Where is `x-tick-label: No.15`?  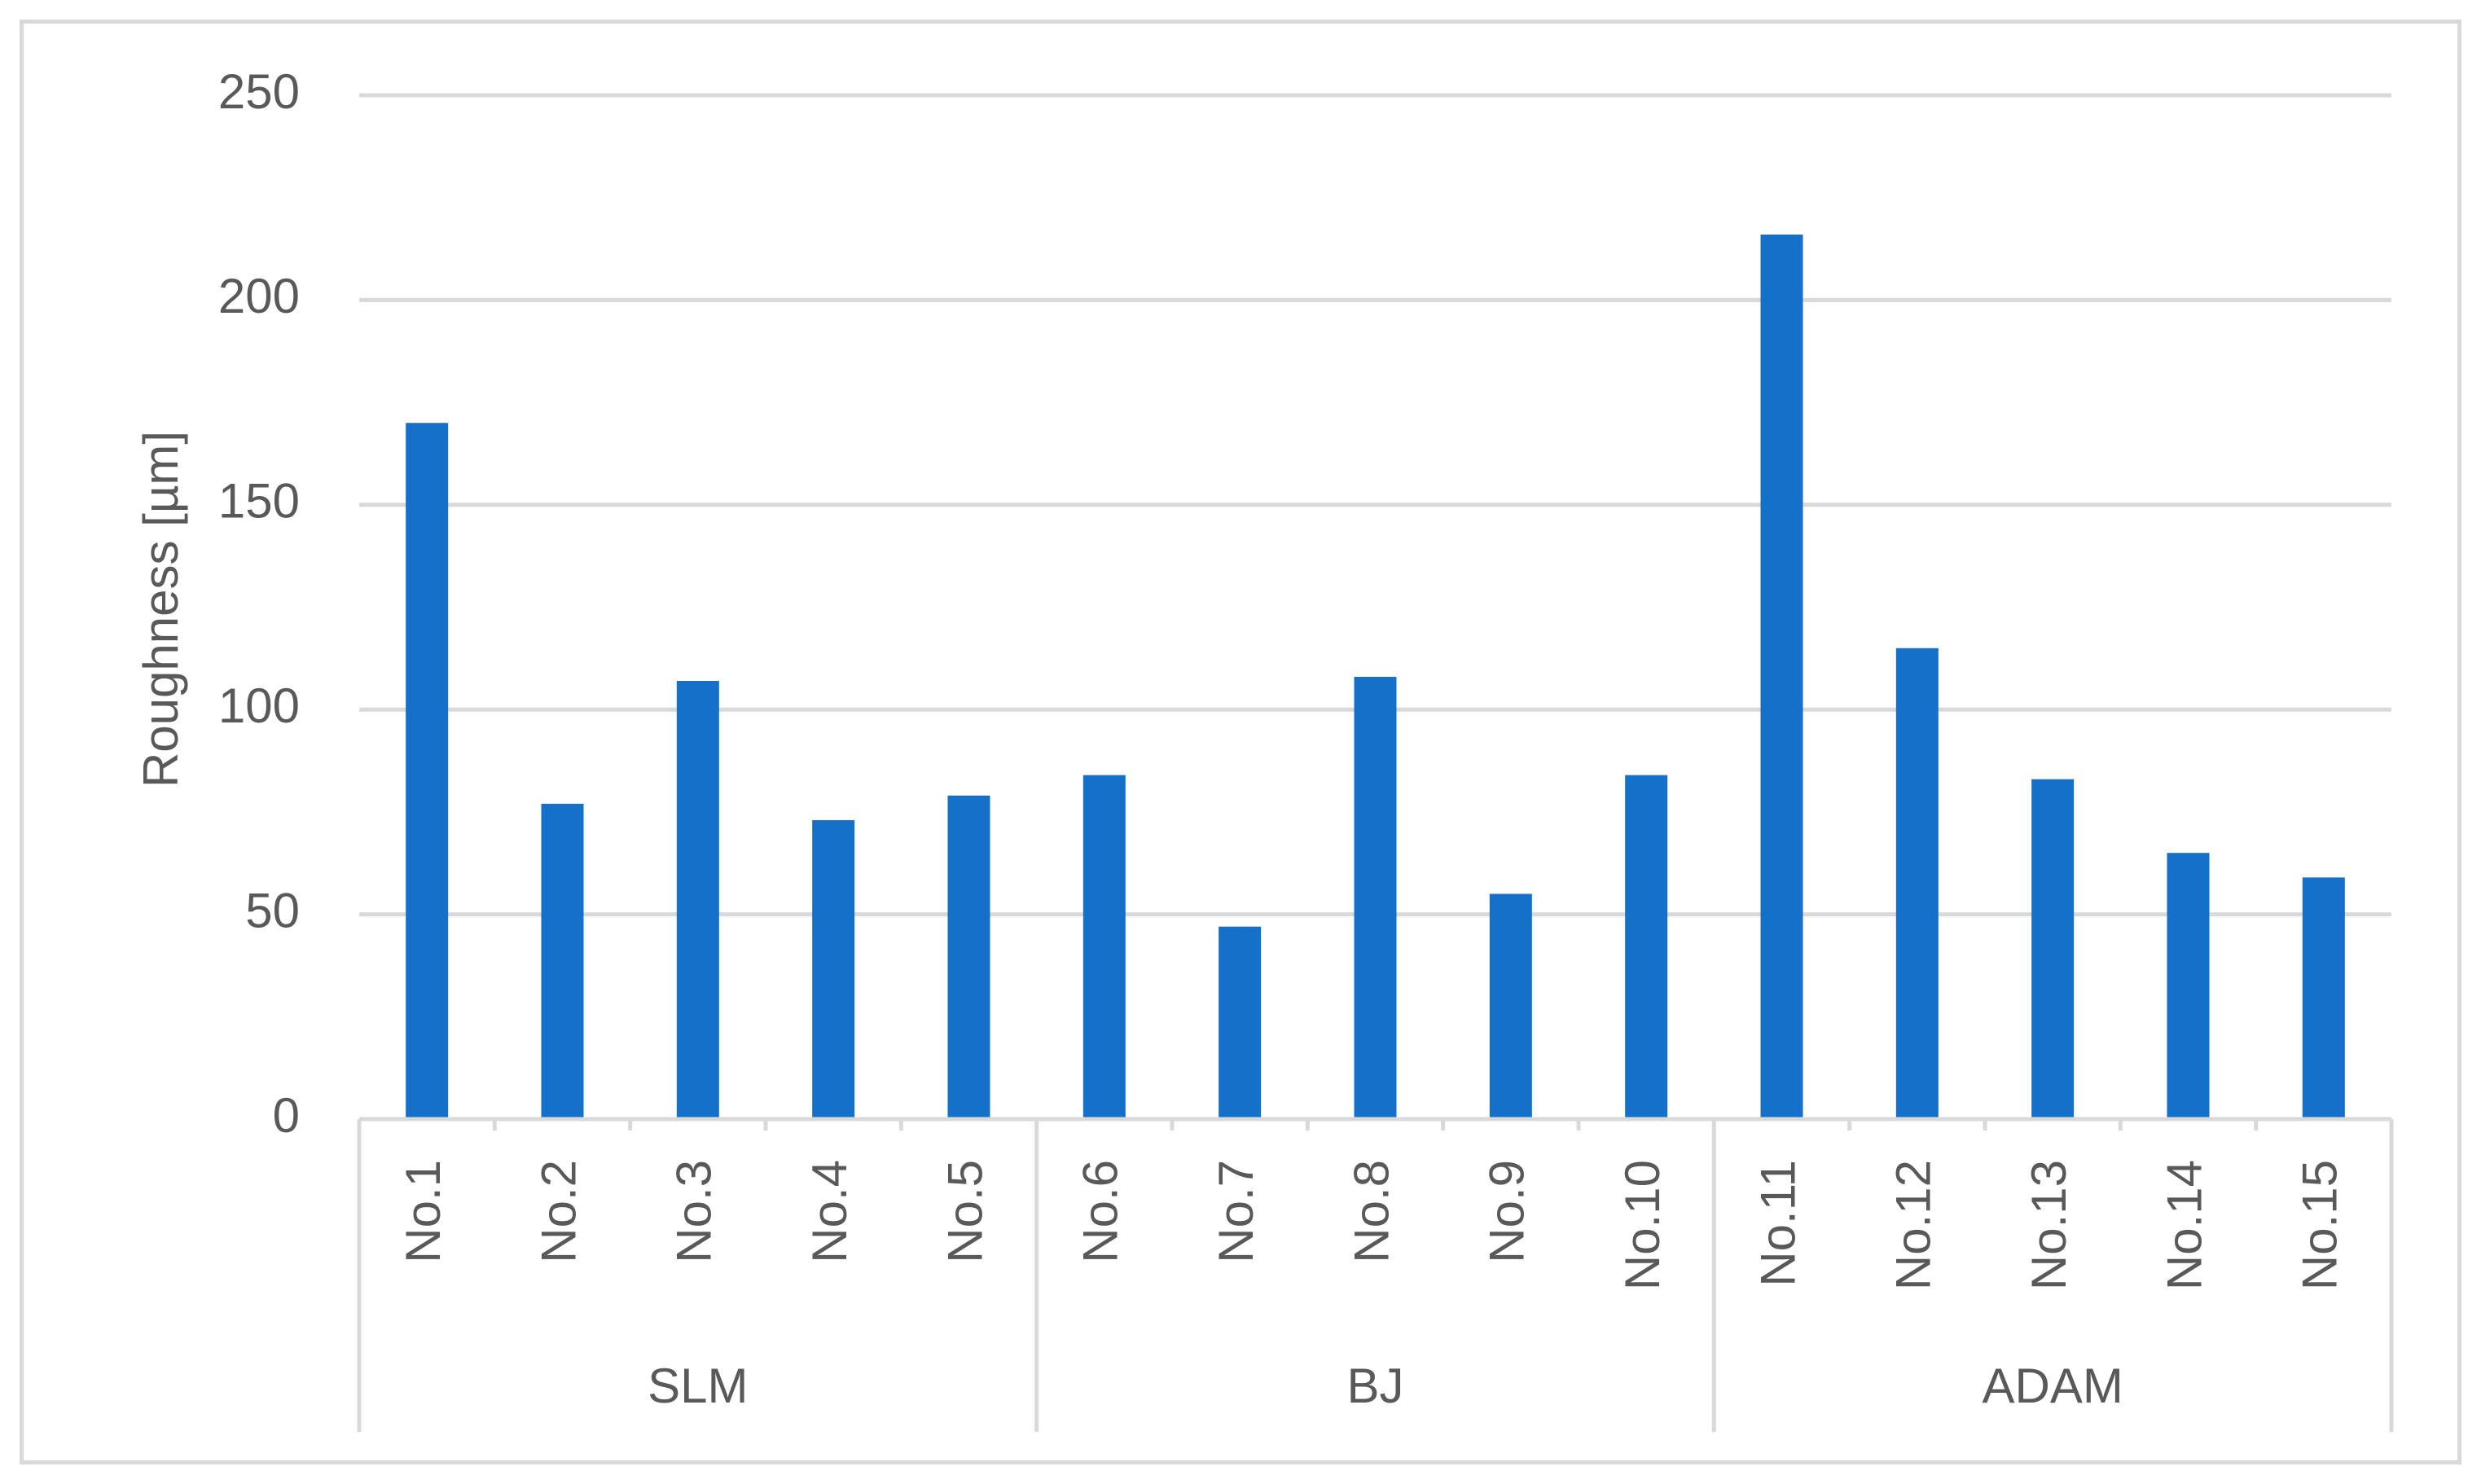 x-tick-label: No.15 is located at coordinates (2320, 1225).